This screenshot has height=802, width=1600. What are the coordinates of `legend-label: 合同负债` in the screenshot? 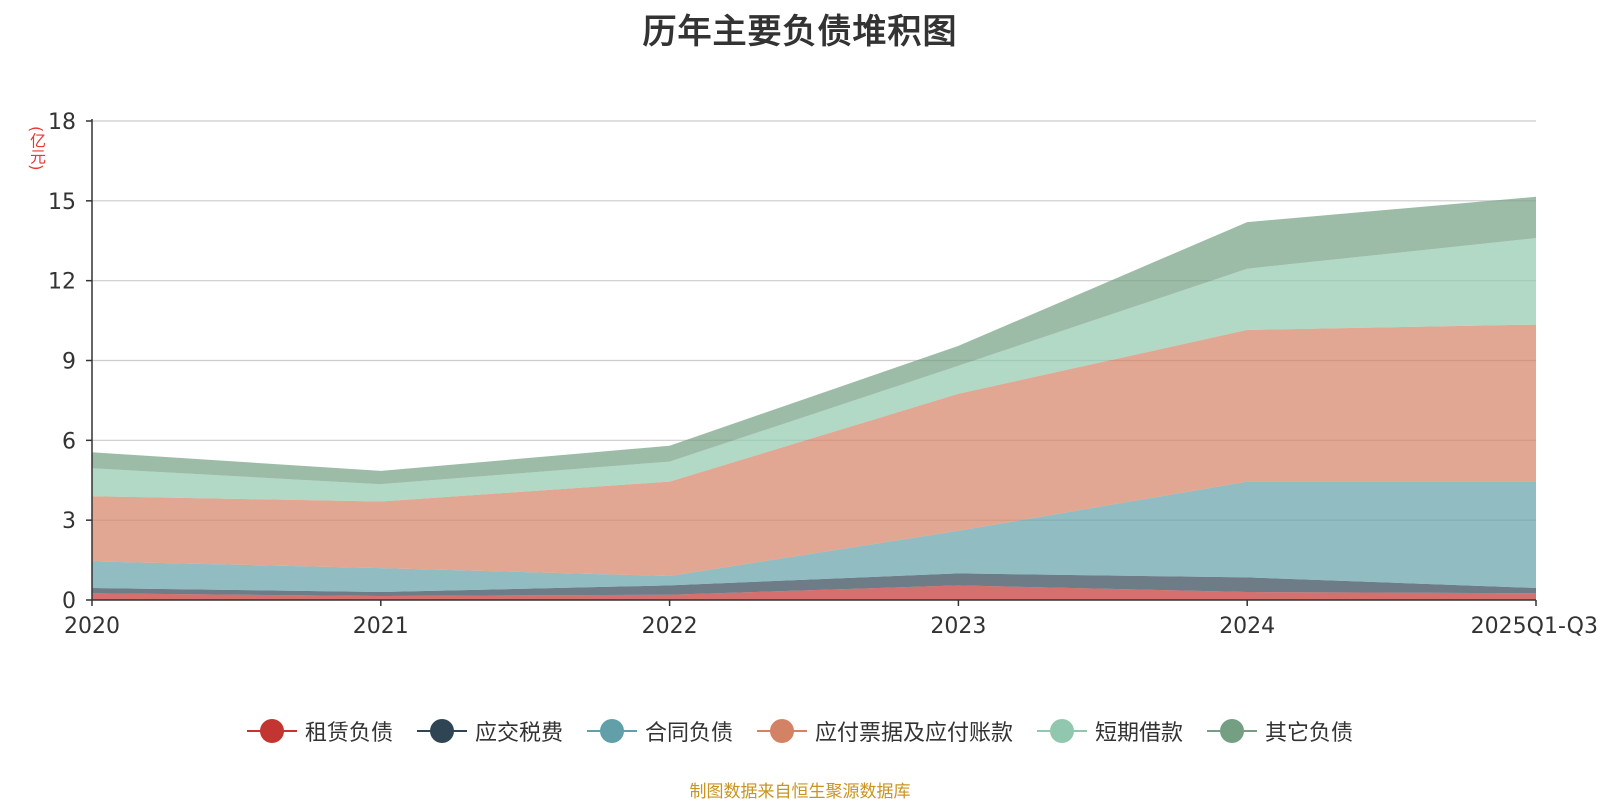 It's located at (688, 733).